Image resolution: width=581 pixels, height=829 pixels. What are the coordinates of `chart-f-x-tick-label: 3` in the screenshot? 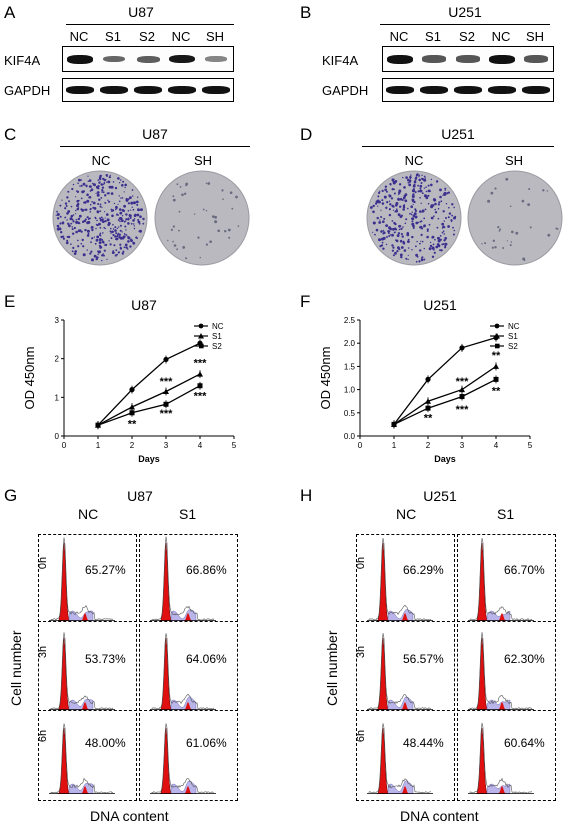 It's located at (462, 445).